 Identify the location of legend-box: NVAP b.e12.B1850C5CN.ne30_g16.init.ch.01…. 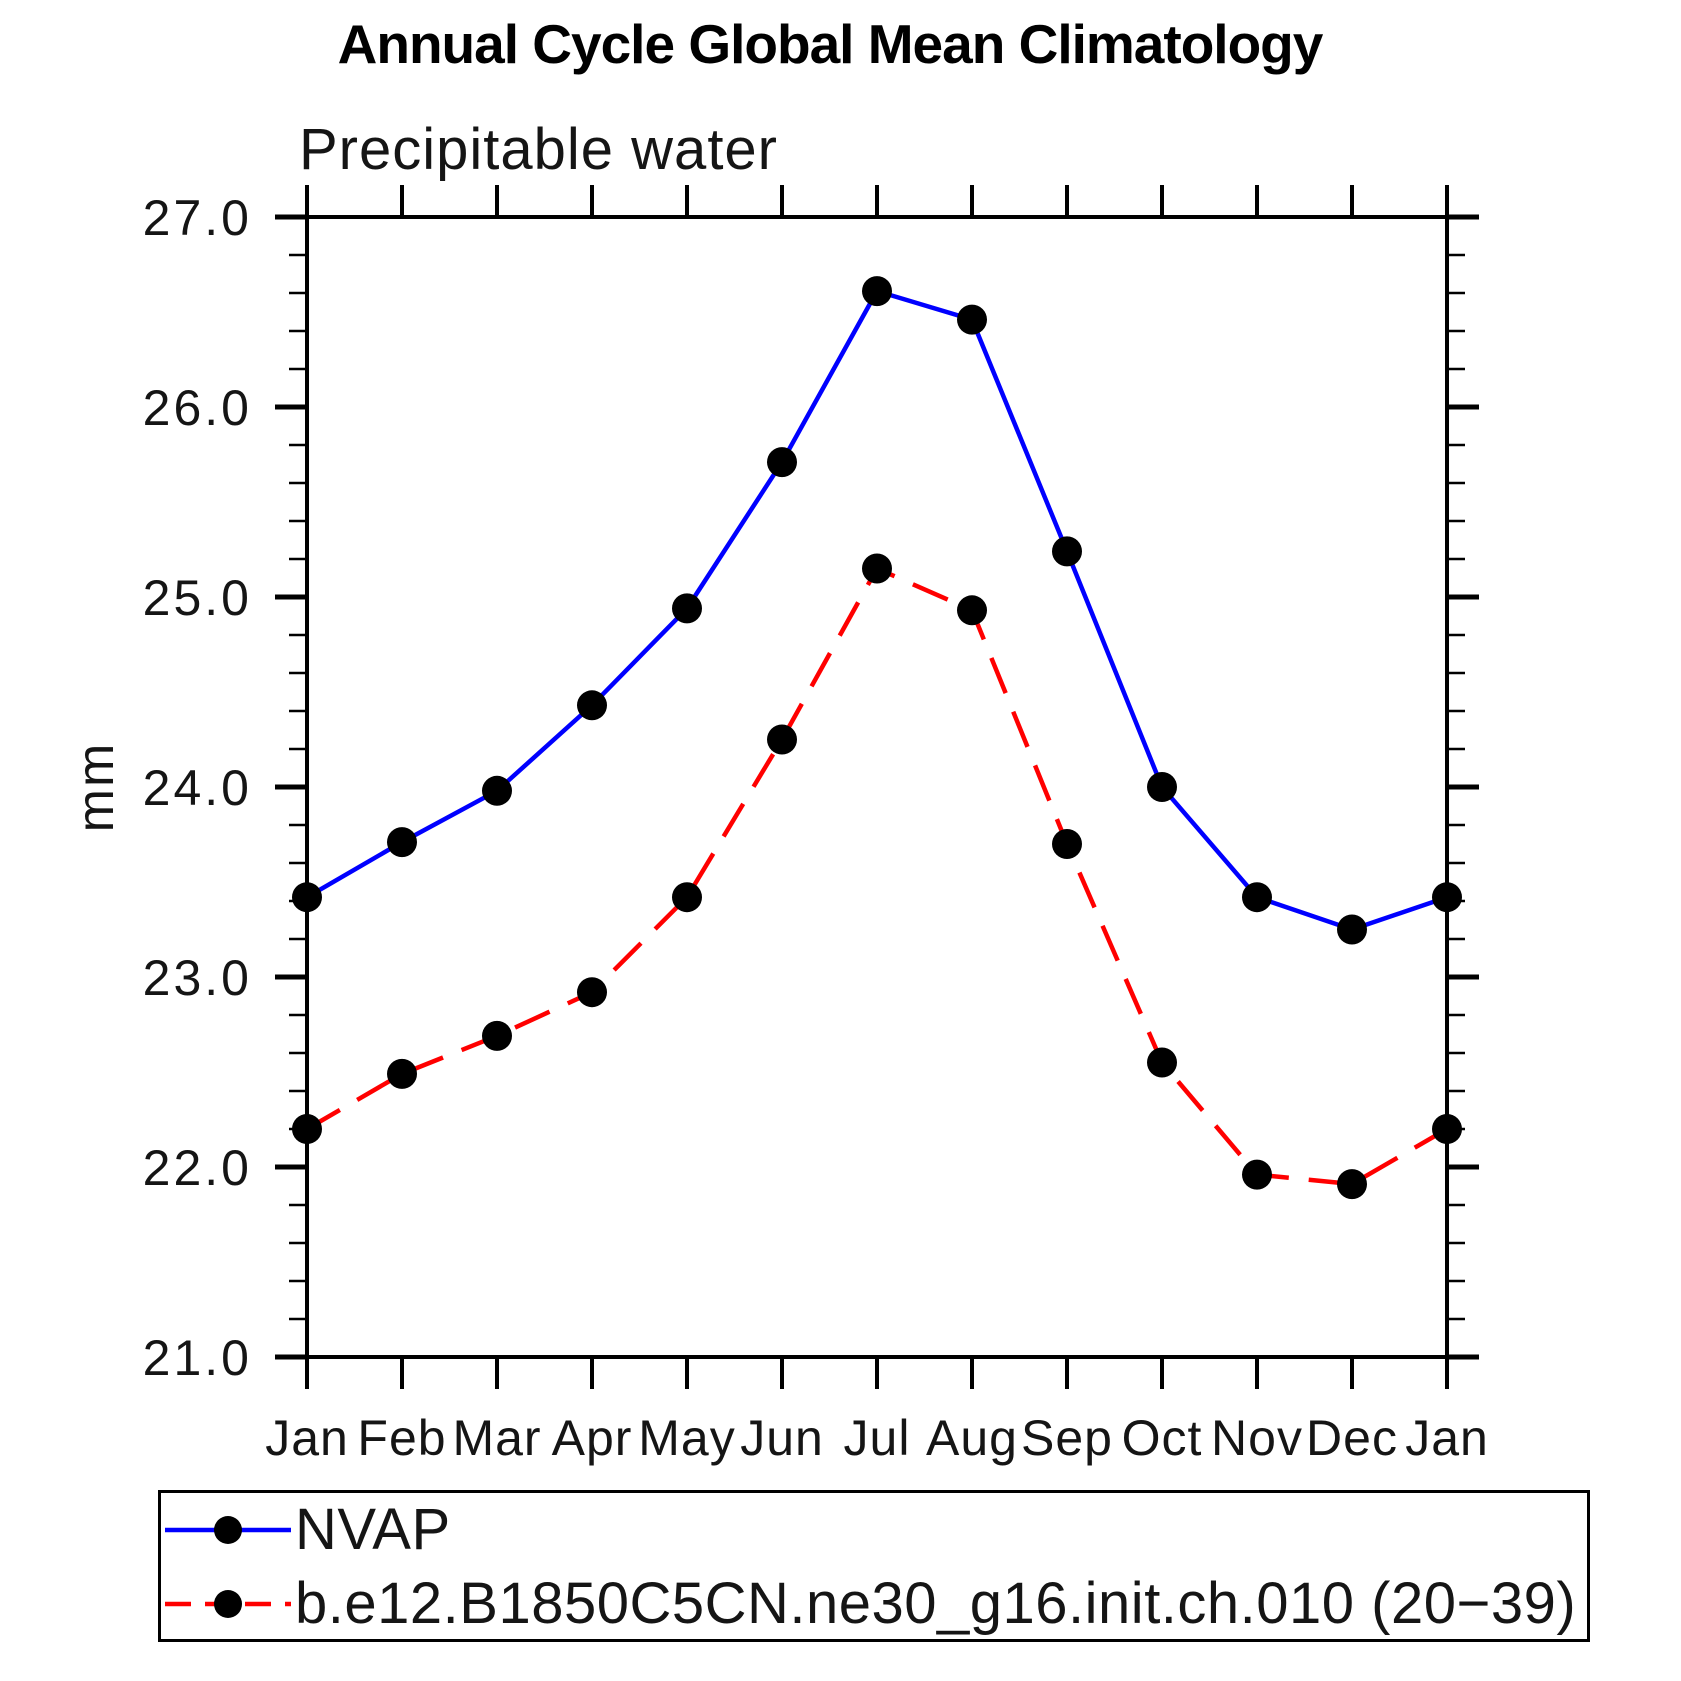
(874, 1566).